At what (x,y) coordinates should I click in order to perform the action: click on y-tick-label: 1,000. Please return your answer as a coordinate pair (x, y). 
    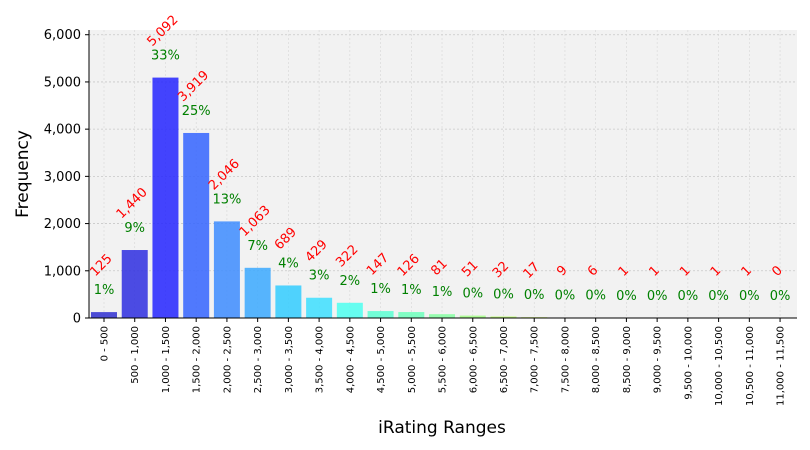
    Looking at the image, I should click on (62, 271).